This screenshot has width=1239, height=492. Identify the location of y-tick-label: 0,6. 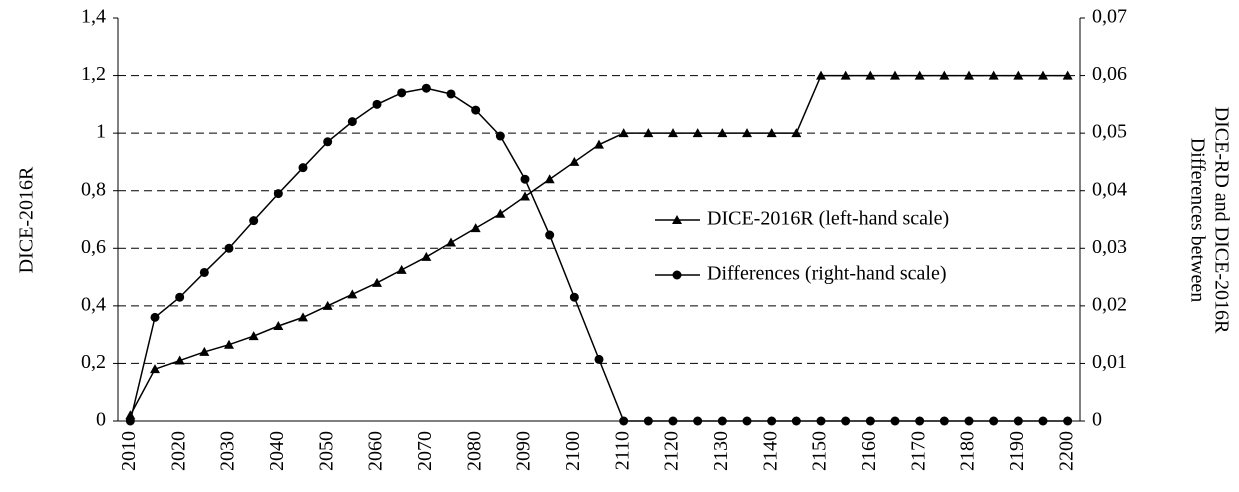
(93, 247).